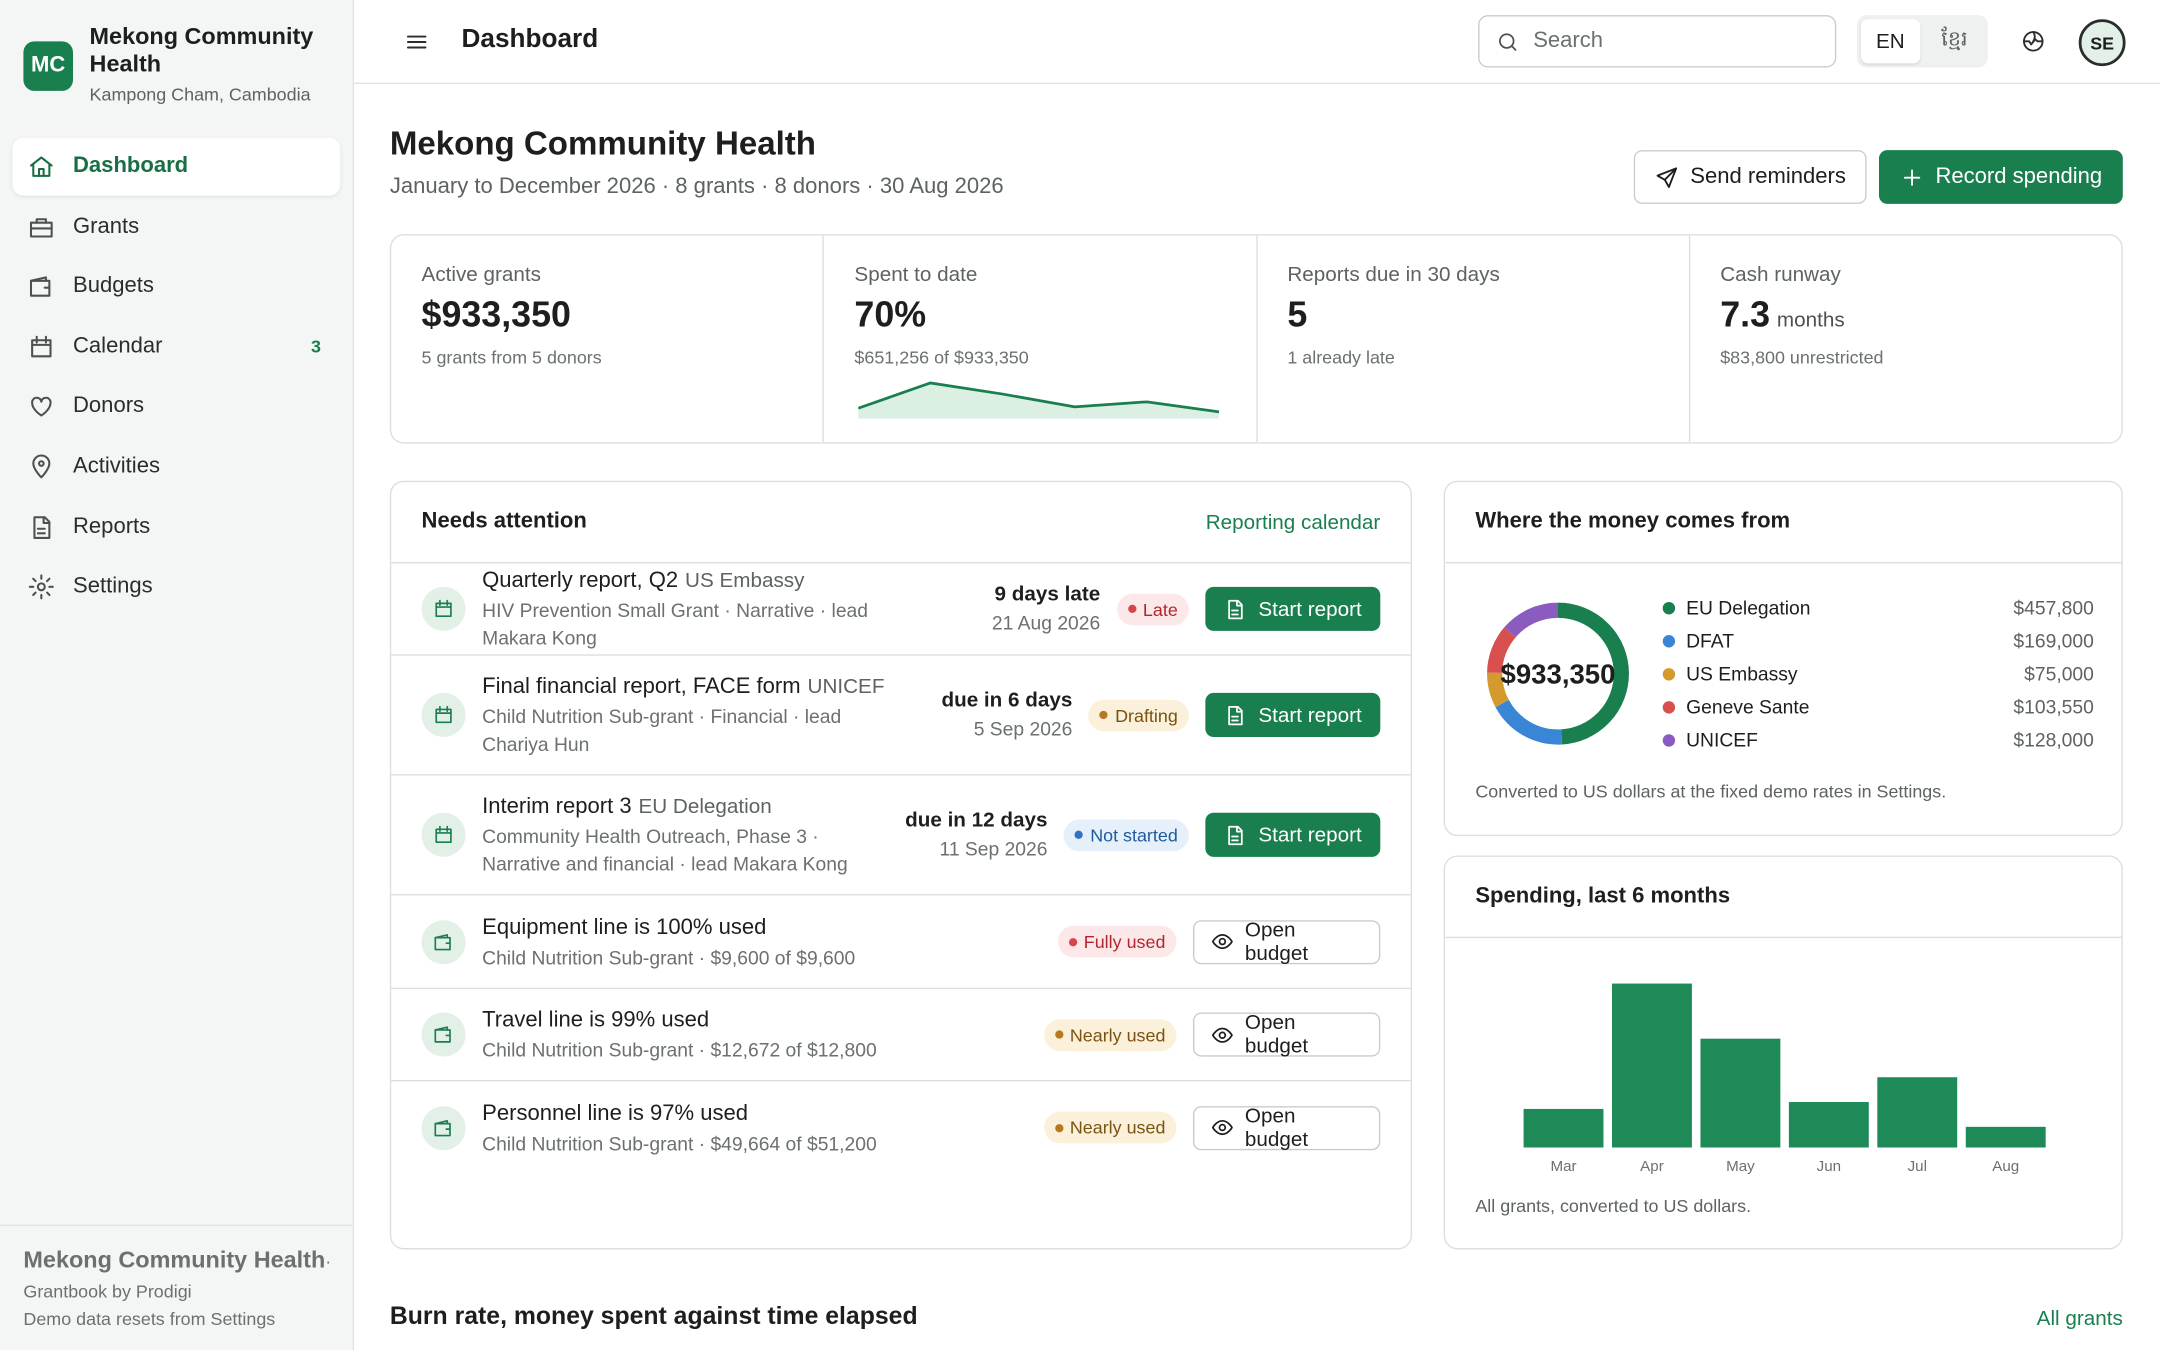 The height and width of the screenshot is (1350, 2160). What do you see at coordinates (113, 286) in the screenshot?
I see `nav-label: Budgets` at bounding box center [113, 286].